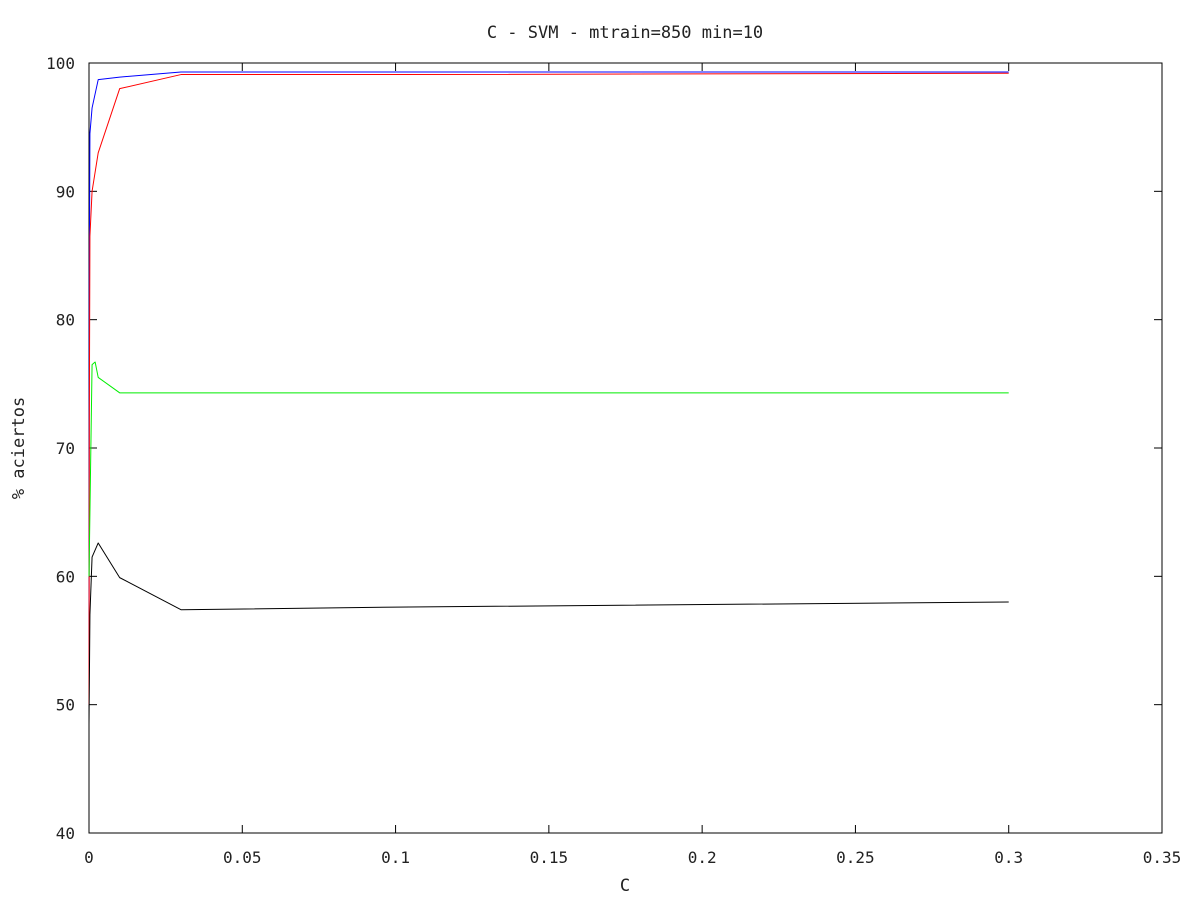  What do you see at coordinates (19, 448) in the screenshot?
I see `y-axis-label: % aciertos` at bounding box center [19, 448].